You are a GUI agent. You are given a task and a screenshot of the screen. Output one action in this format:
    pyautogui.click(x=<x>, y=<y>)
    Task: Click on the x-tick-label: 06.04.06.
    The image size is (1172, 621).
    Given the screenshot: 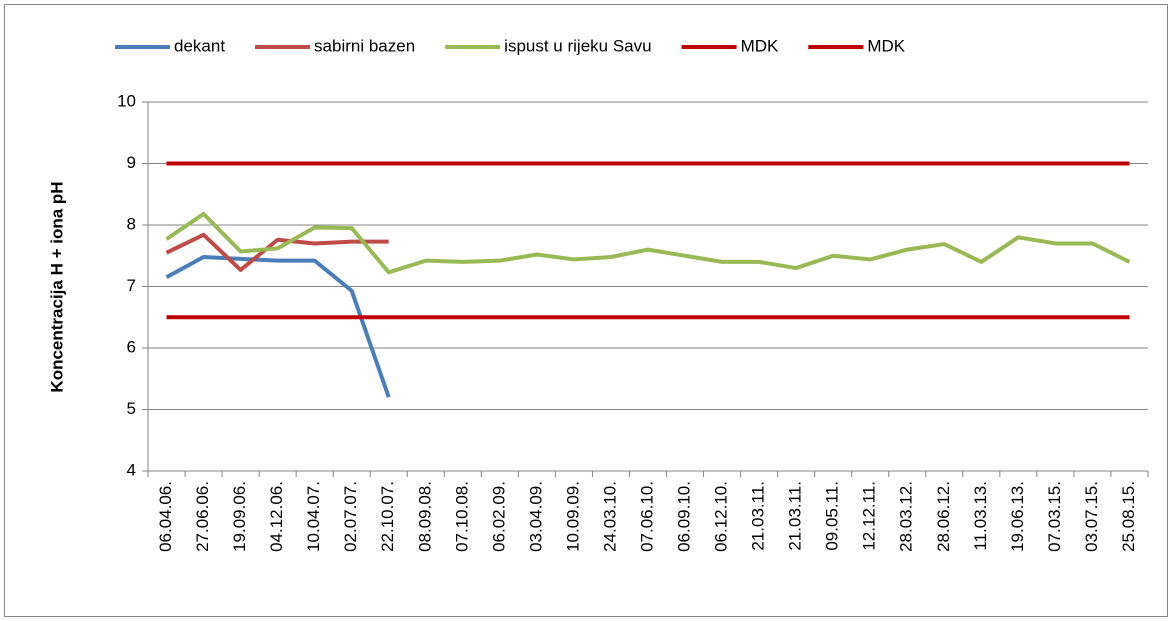 What is the action you would take?
    pyautogui.click(x=165, y=516)
    